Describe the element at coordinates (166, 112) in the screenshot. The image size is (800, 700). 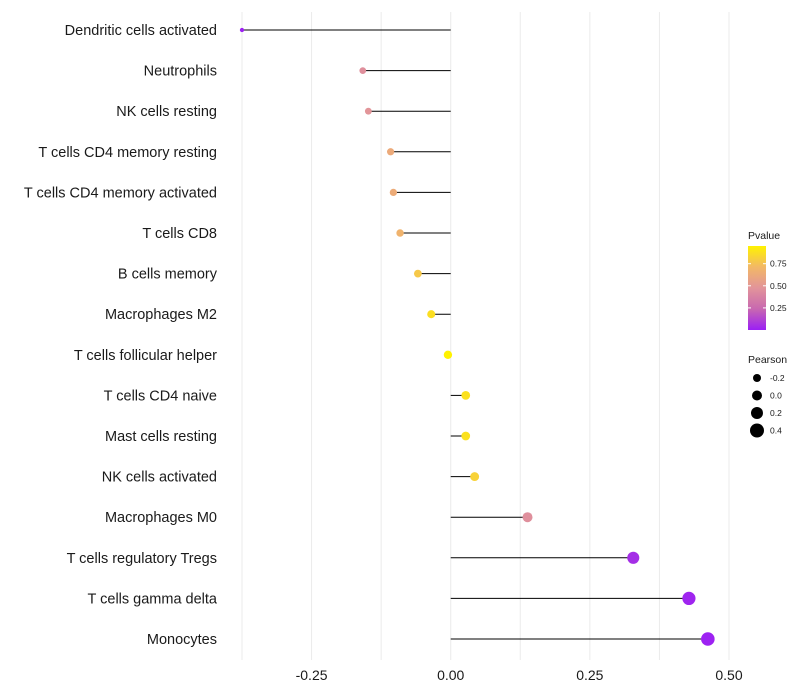
I see `category-label: NK cells resting` at that location.